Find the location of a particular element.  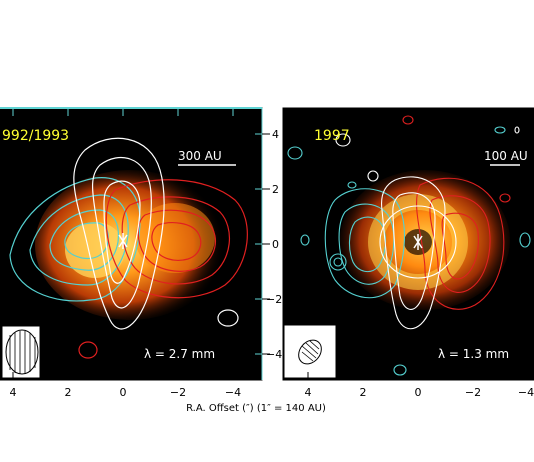

right-x-tick-label: 2 is located at coordinates (363, 392).